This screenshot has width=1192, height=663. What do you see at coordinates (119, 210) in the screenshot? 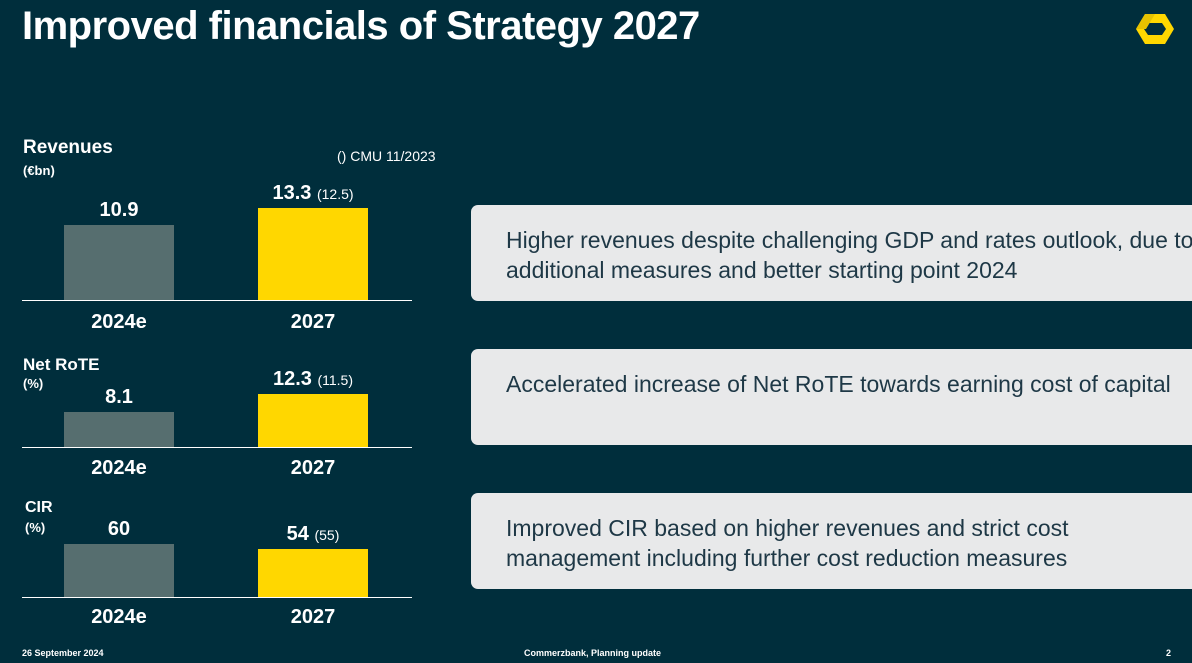
I see `bar-value-label: 10.9` at bounding box center [119, 210].